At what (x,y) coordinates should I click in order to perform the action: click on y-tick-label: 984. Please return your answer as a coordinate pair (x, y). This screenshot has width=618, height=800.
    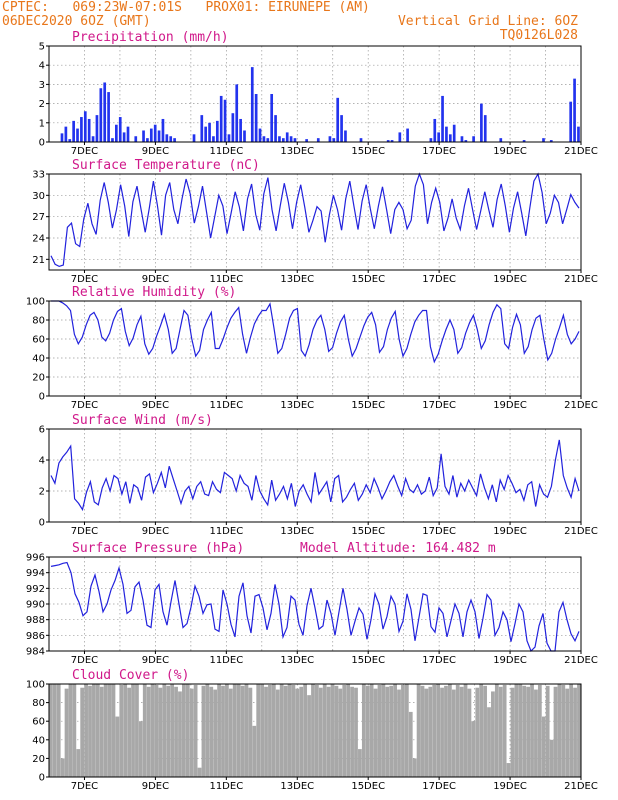
    Looking at the image, I should click on (35, 652).